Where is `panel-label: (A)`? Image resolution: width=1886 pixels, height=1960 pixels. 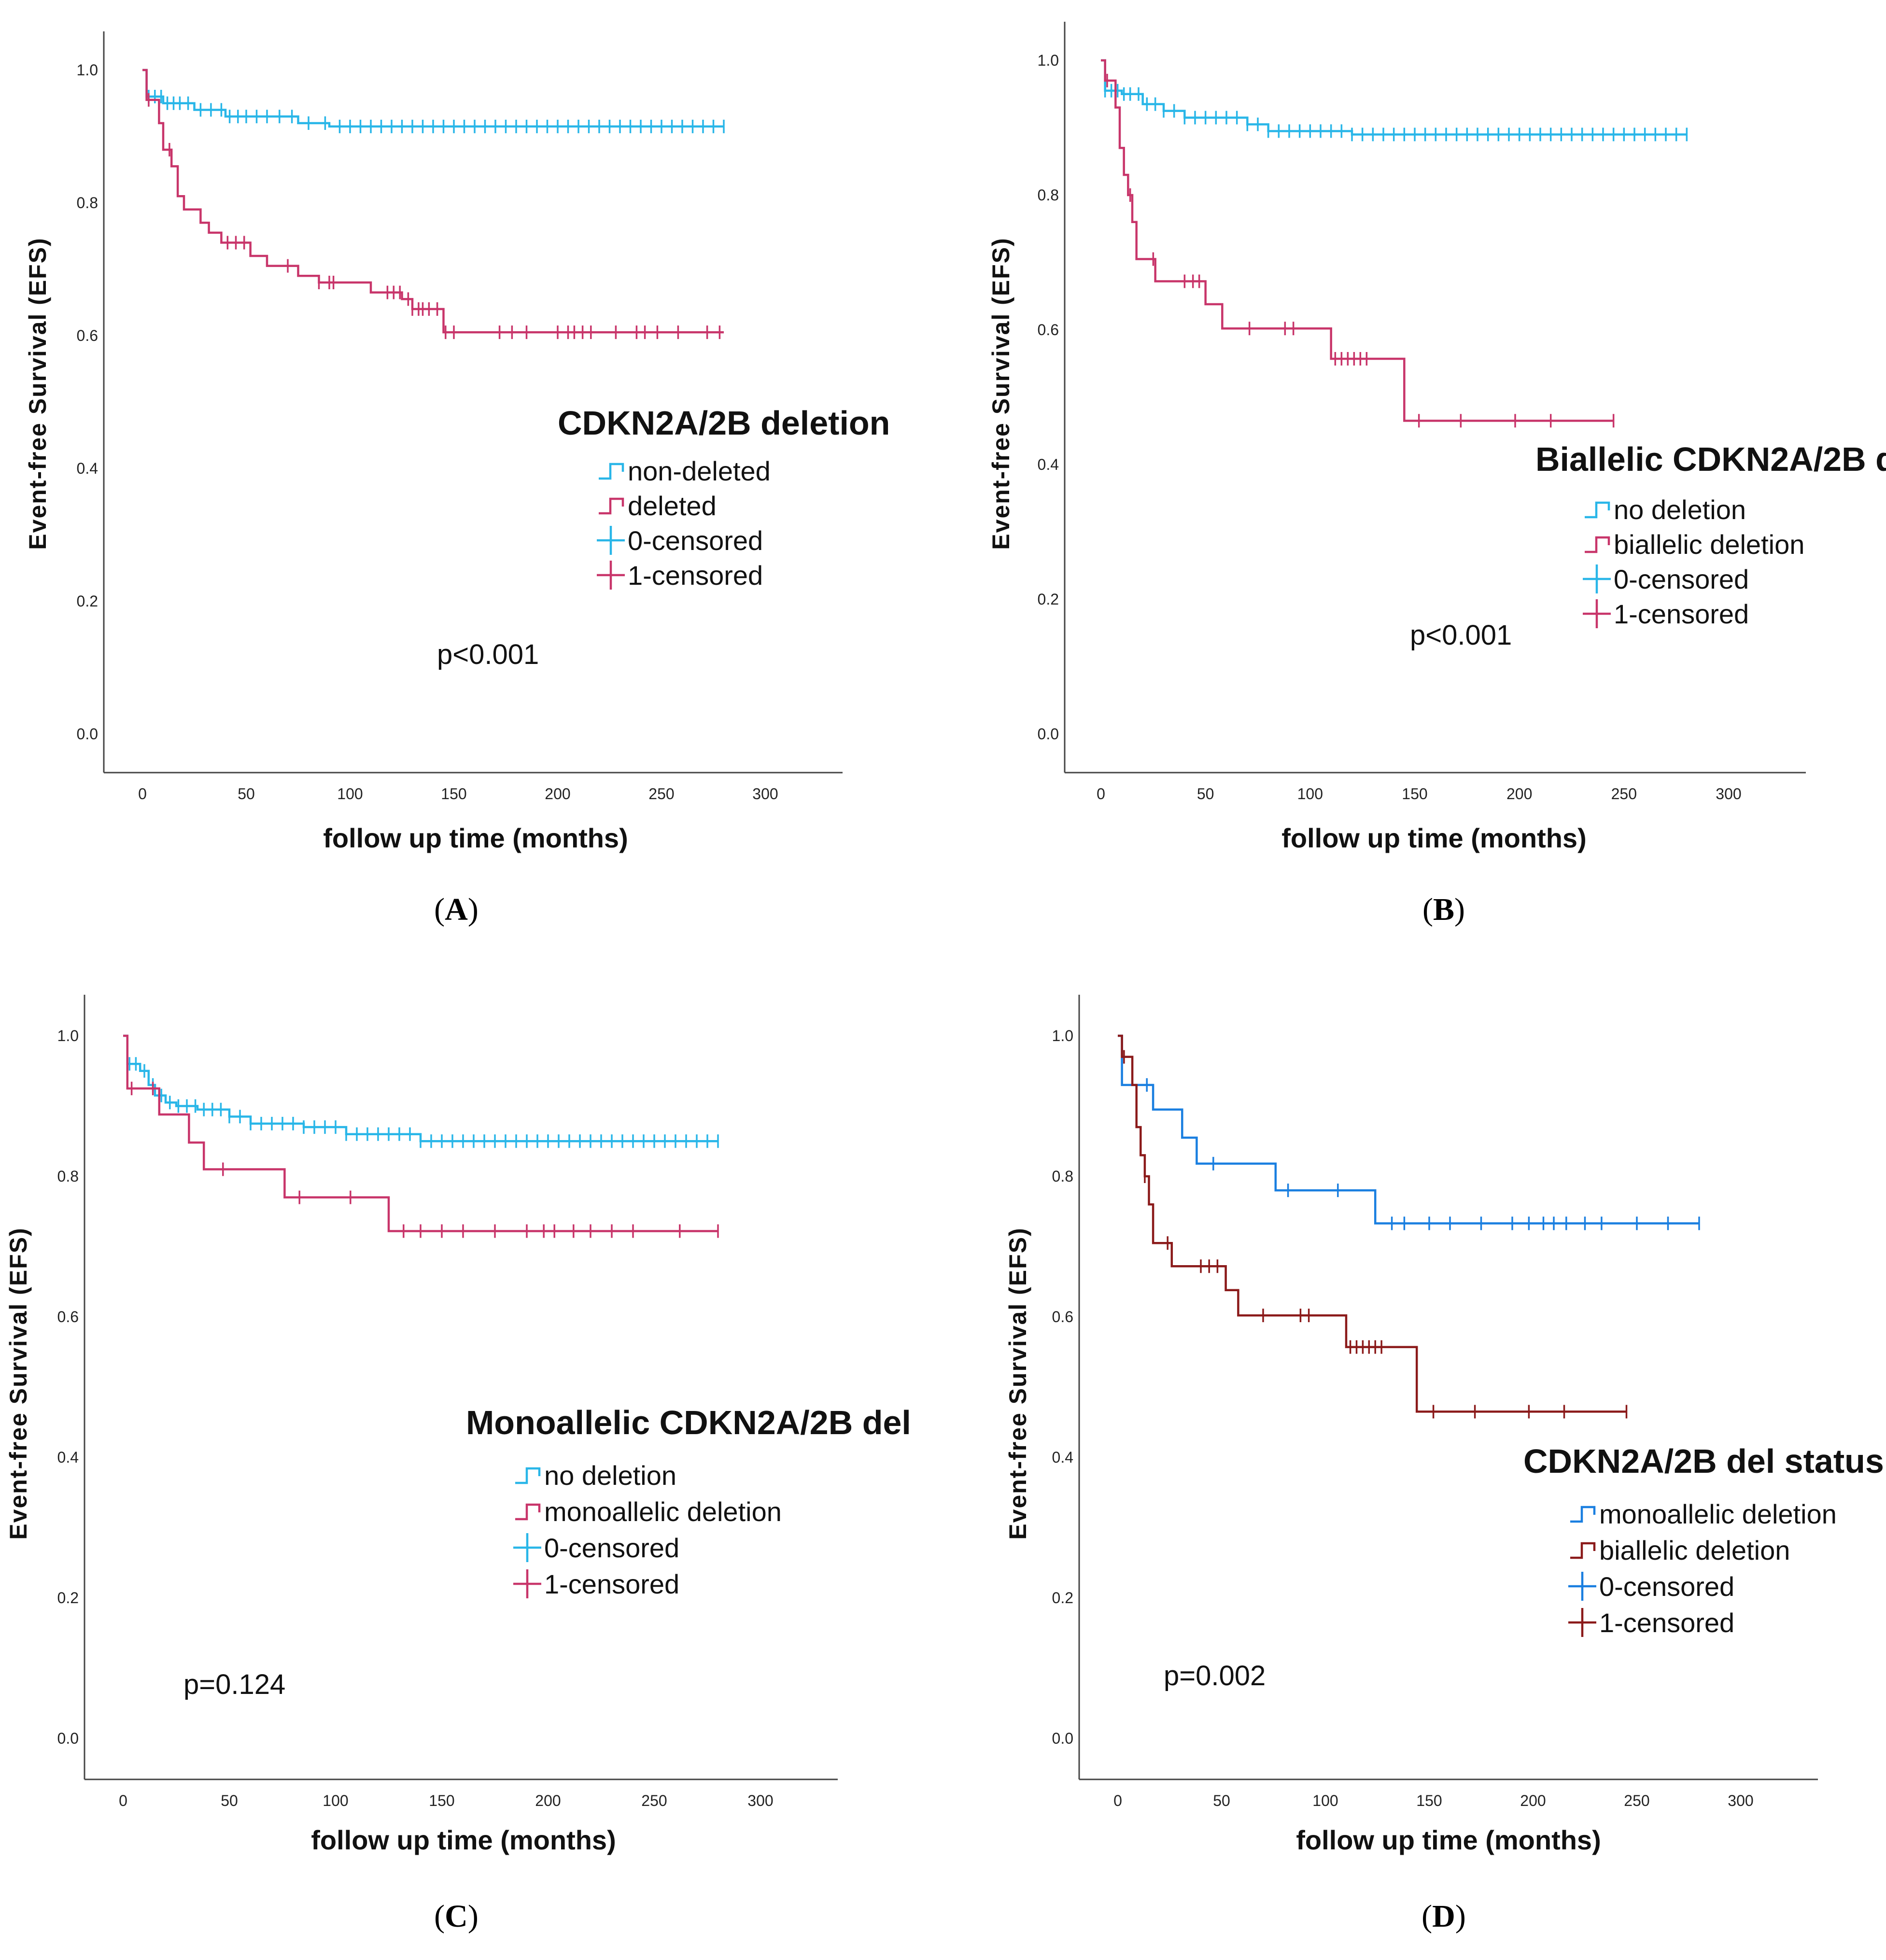
panel-label: (A) is located at coordinates (456, 909).